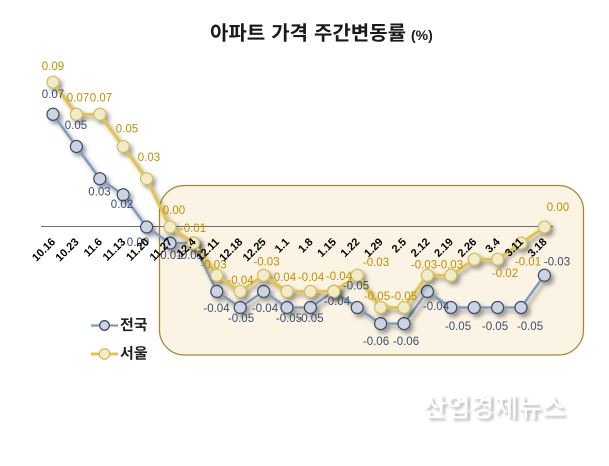 This screenshot has height=466, width=609. What do you see at coordinates (53, 67) in the screenshot?
I see `svg-text: 0.09` at bounding box center [53, 67].